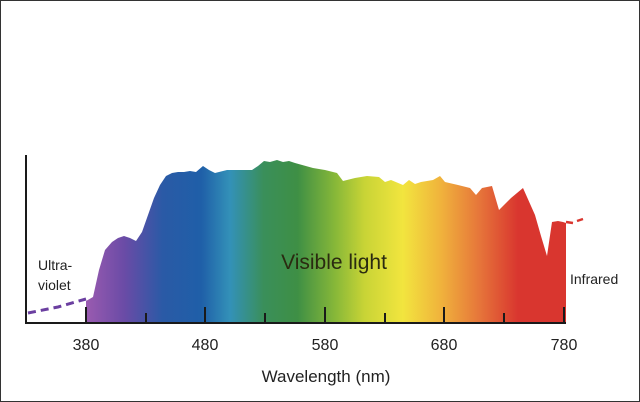  Describe the element at coordinates (54, 285) in the screenshot. I see `ultraviolet-label-line2: violet` at that location.